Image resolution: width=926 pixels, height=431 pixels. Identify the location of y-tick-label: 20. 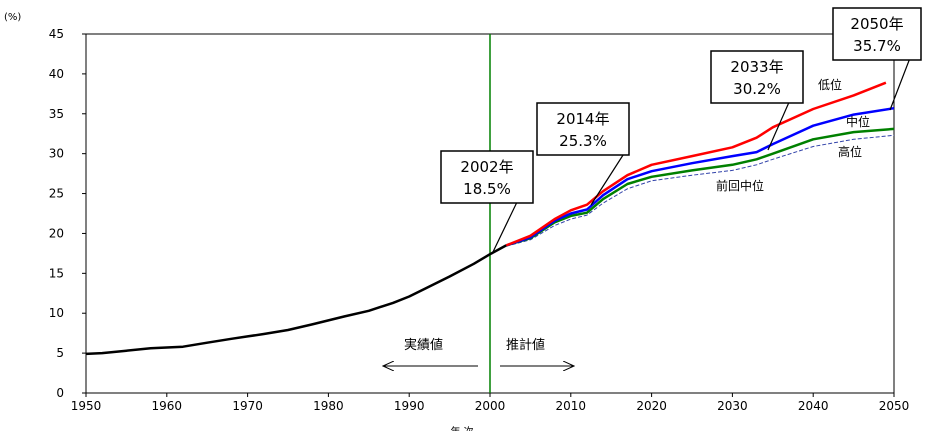
(56, 233).